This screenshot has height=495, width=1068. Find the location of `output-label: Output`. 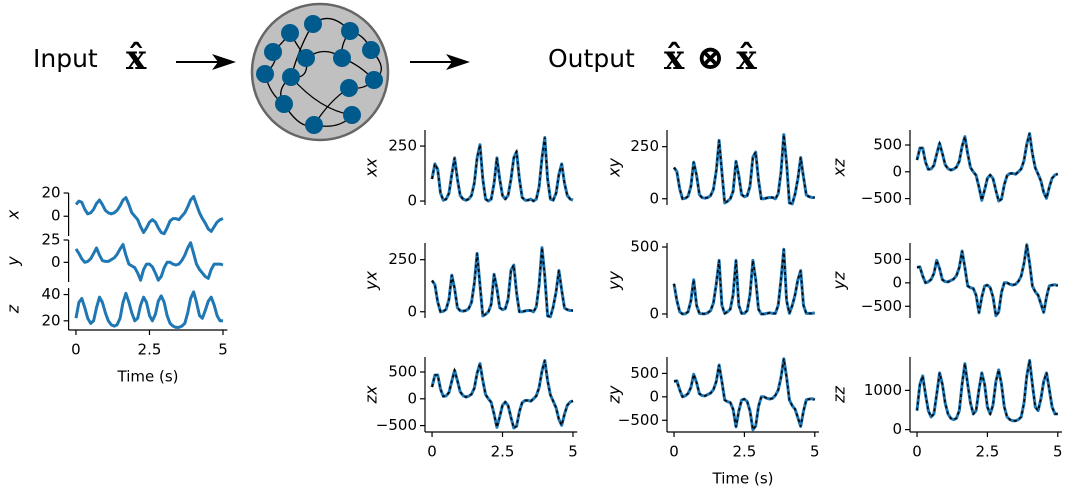

output-label: Output is located at coordinates (591, 58).